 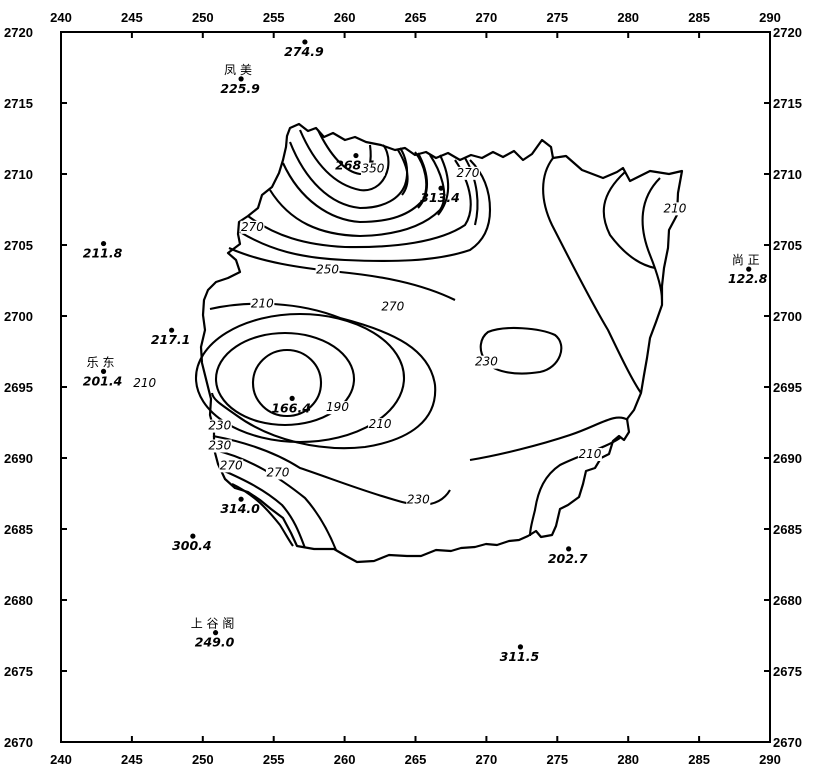 What do you see at coordinates (238, 70) in the screenshot?
I see `station-name: 凤 美` at bounding box center [238, 70].